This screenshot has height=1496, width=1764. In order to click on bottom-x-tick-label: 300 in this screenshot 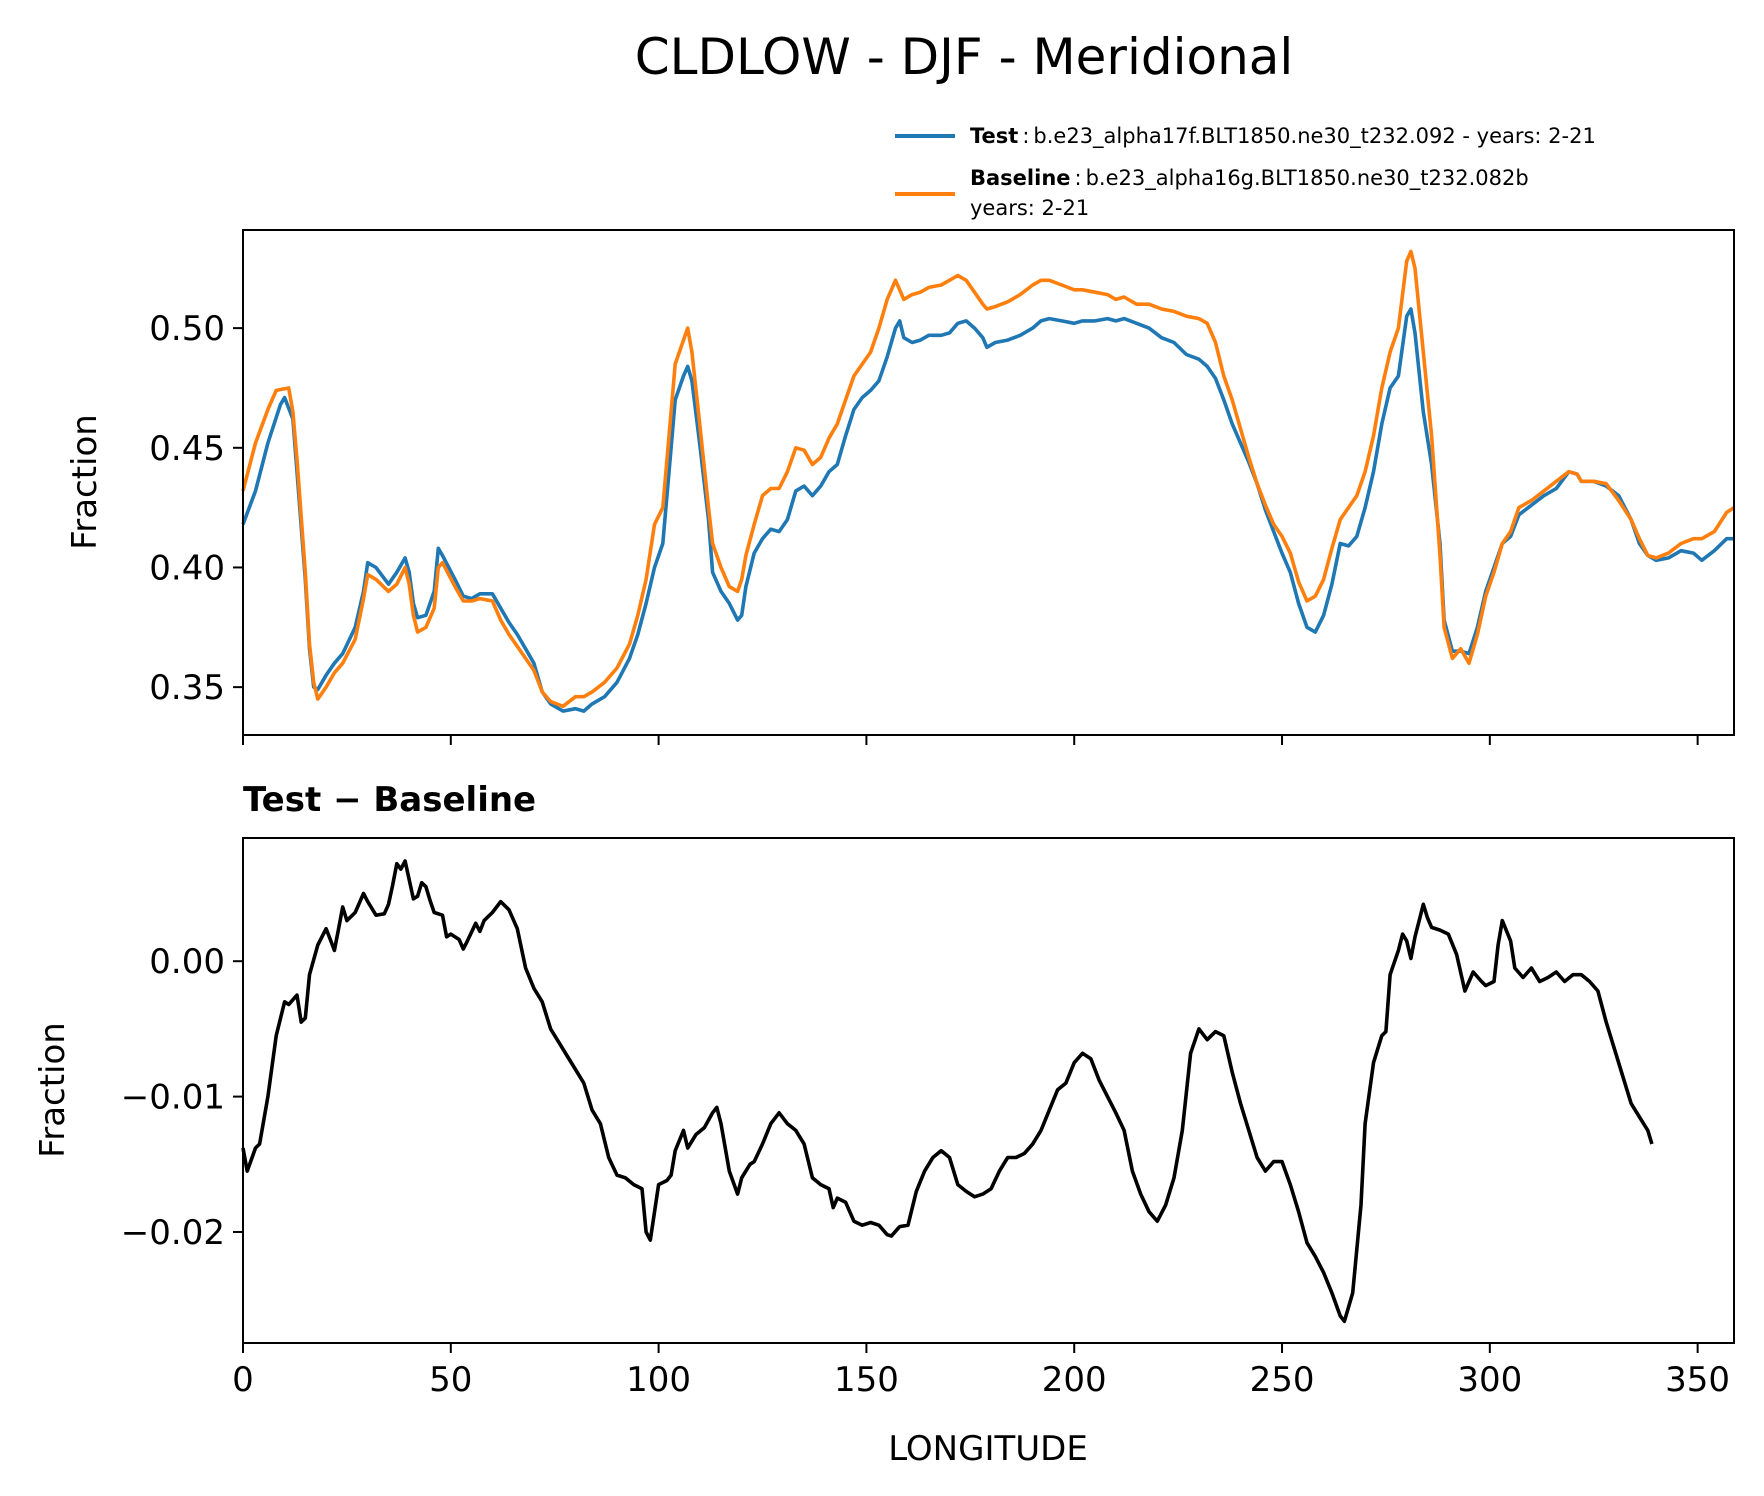, I will do `click(1489, 1380)`.